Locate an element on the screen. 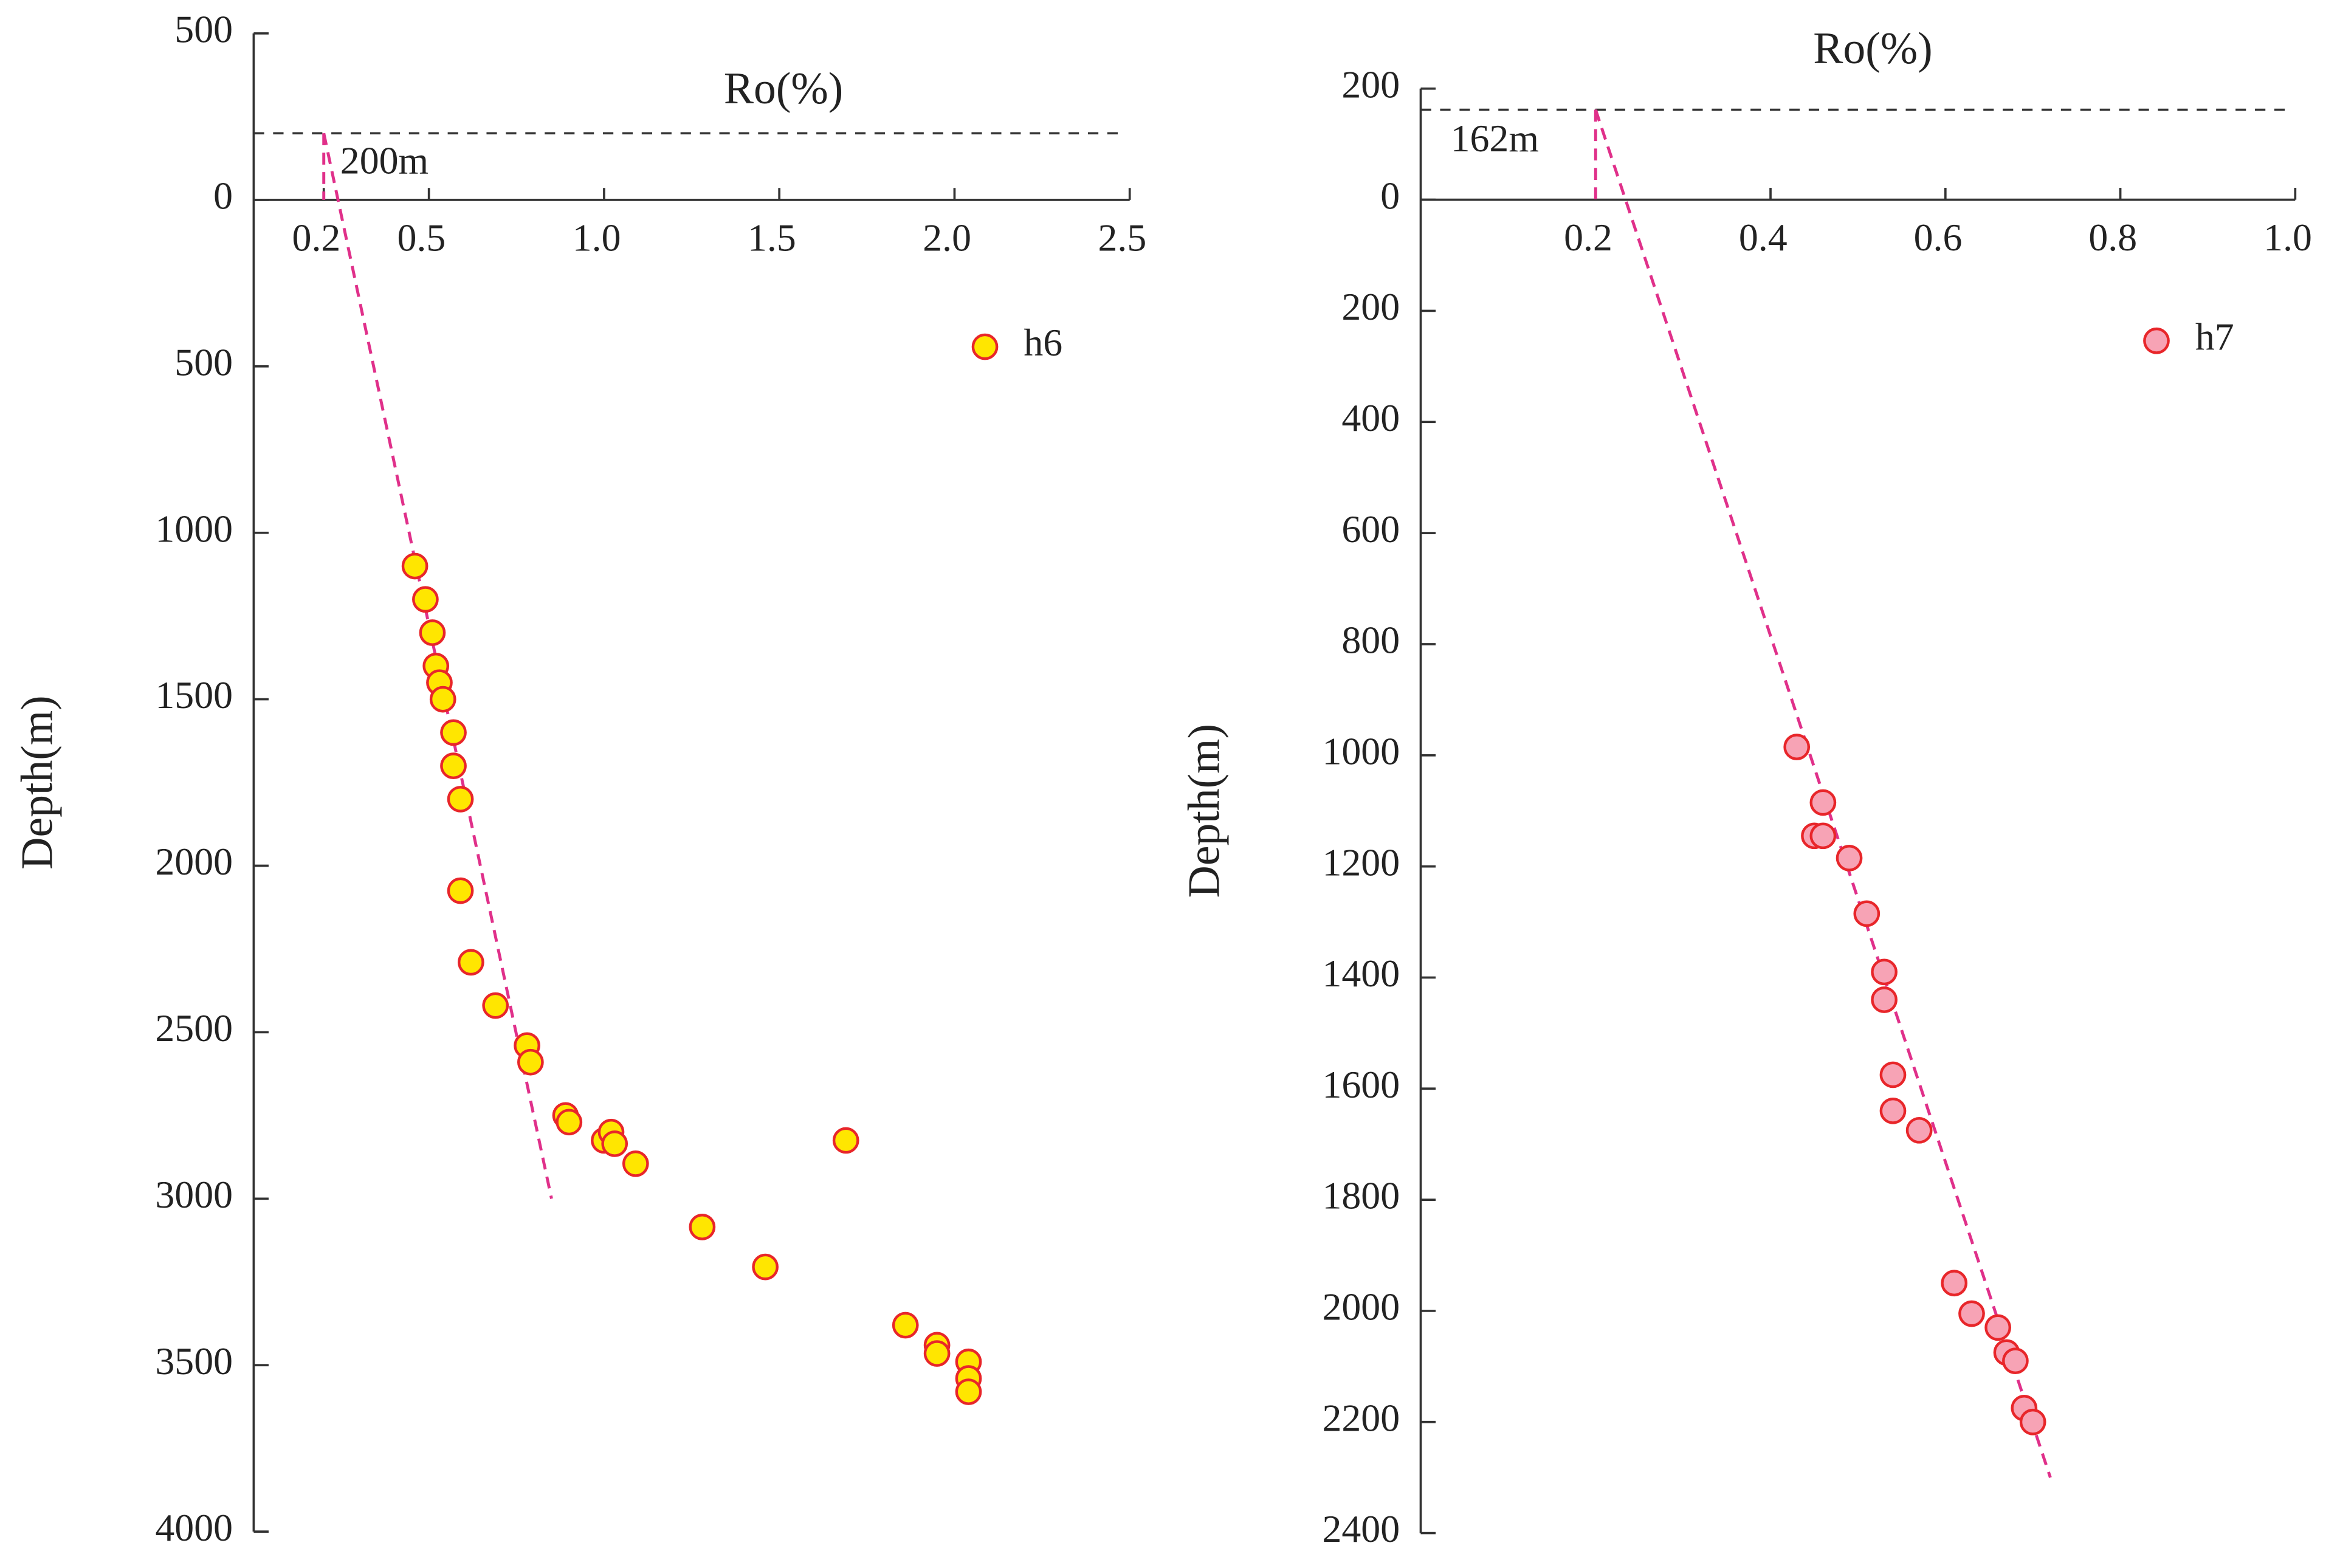 Image resolution: width=2340 pixels, height=1568 pixels. y-tick-label: 2400 is located at coordinates (1361, 1528).